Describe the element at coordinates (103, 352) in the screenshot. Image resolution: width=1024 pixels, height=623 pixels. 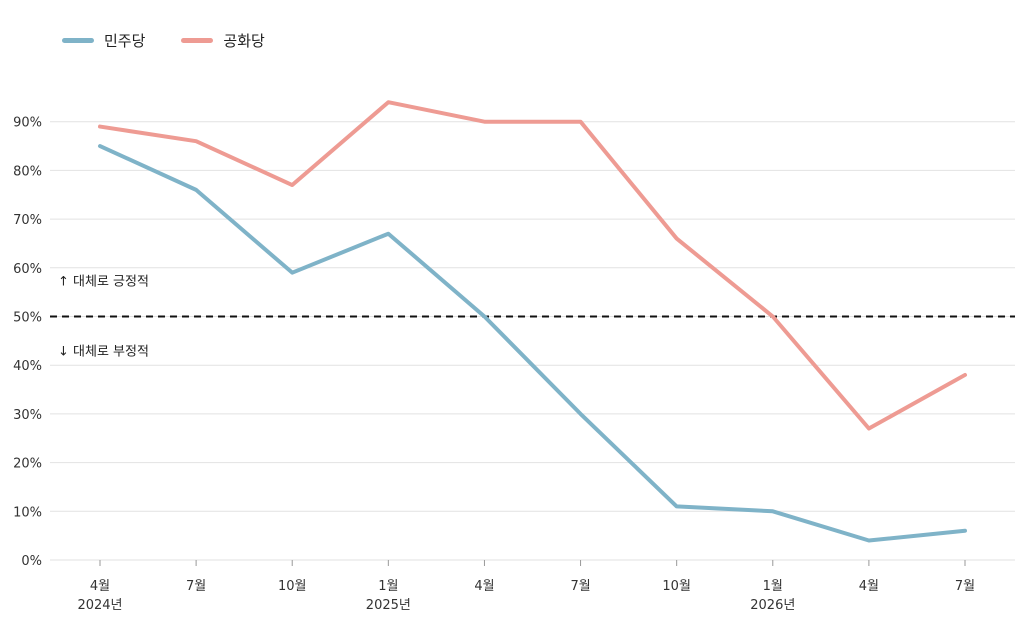
I see `annotation-negative: ↓ 대체로 부정적` at that location.